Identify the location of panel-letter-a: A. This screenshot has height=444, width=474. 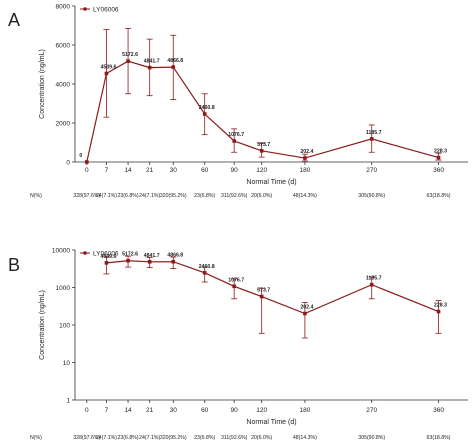
(14, 20).